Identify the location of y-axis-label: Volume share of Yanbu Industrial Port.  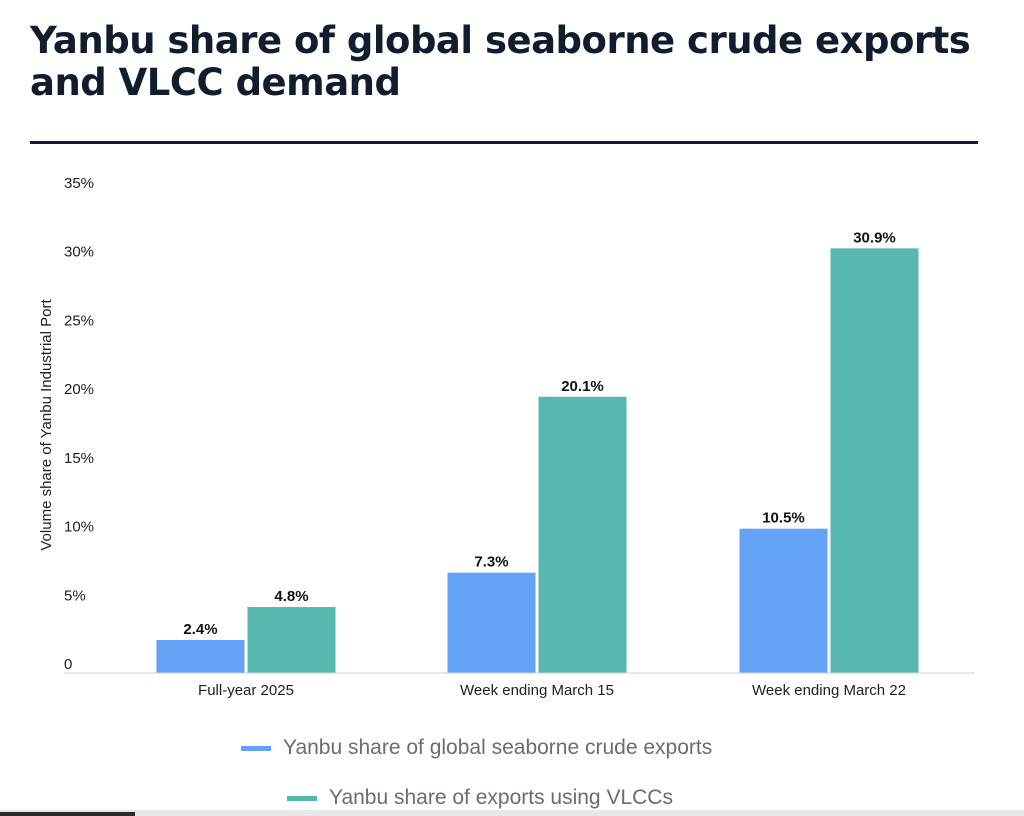
(46, 425).